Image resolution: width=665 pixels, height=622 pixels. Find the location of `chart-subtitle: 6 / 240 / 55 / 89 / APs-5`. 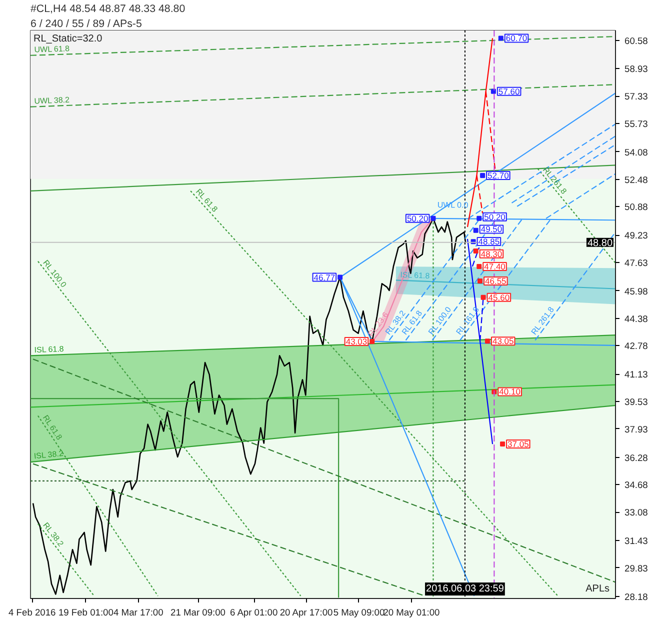

chart-subtitle: 6 / 240 / 55 / 89 / APs-5 is located at coordinates (86, 24).